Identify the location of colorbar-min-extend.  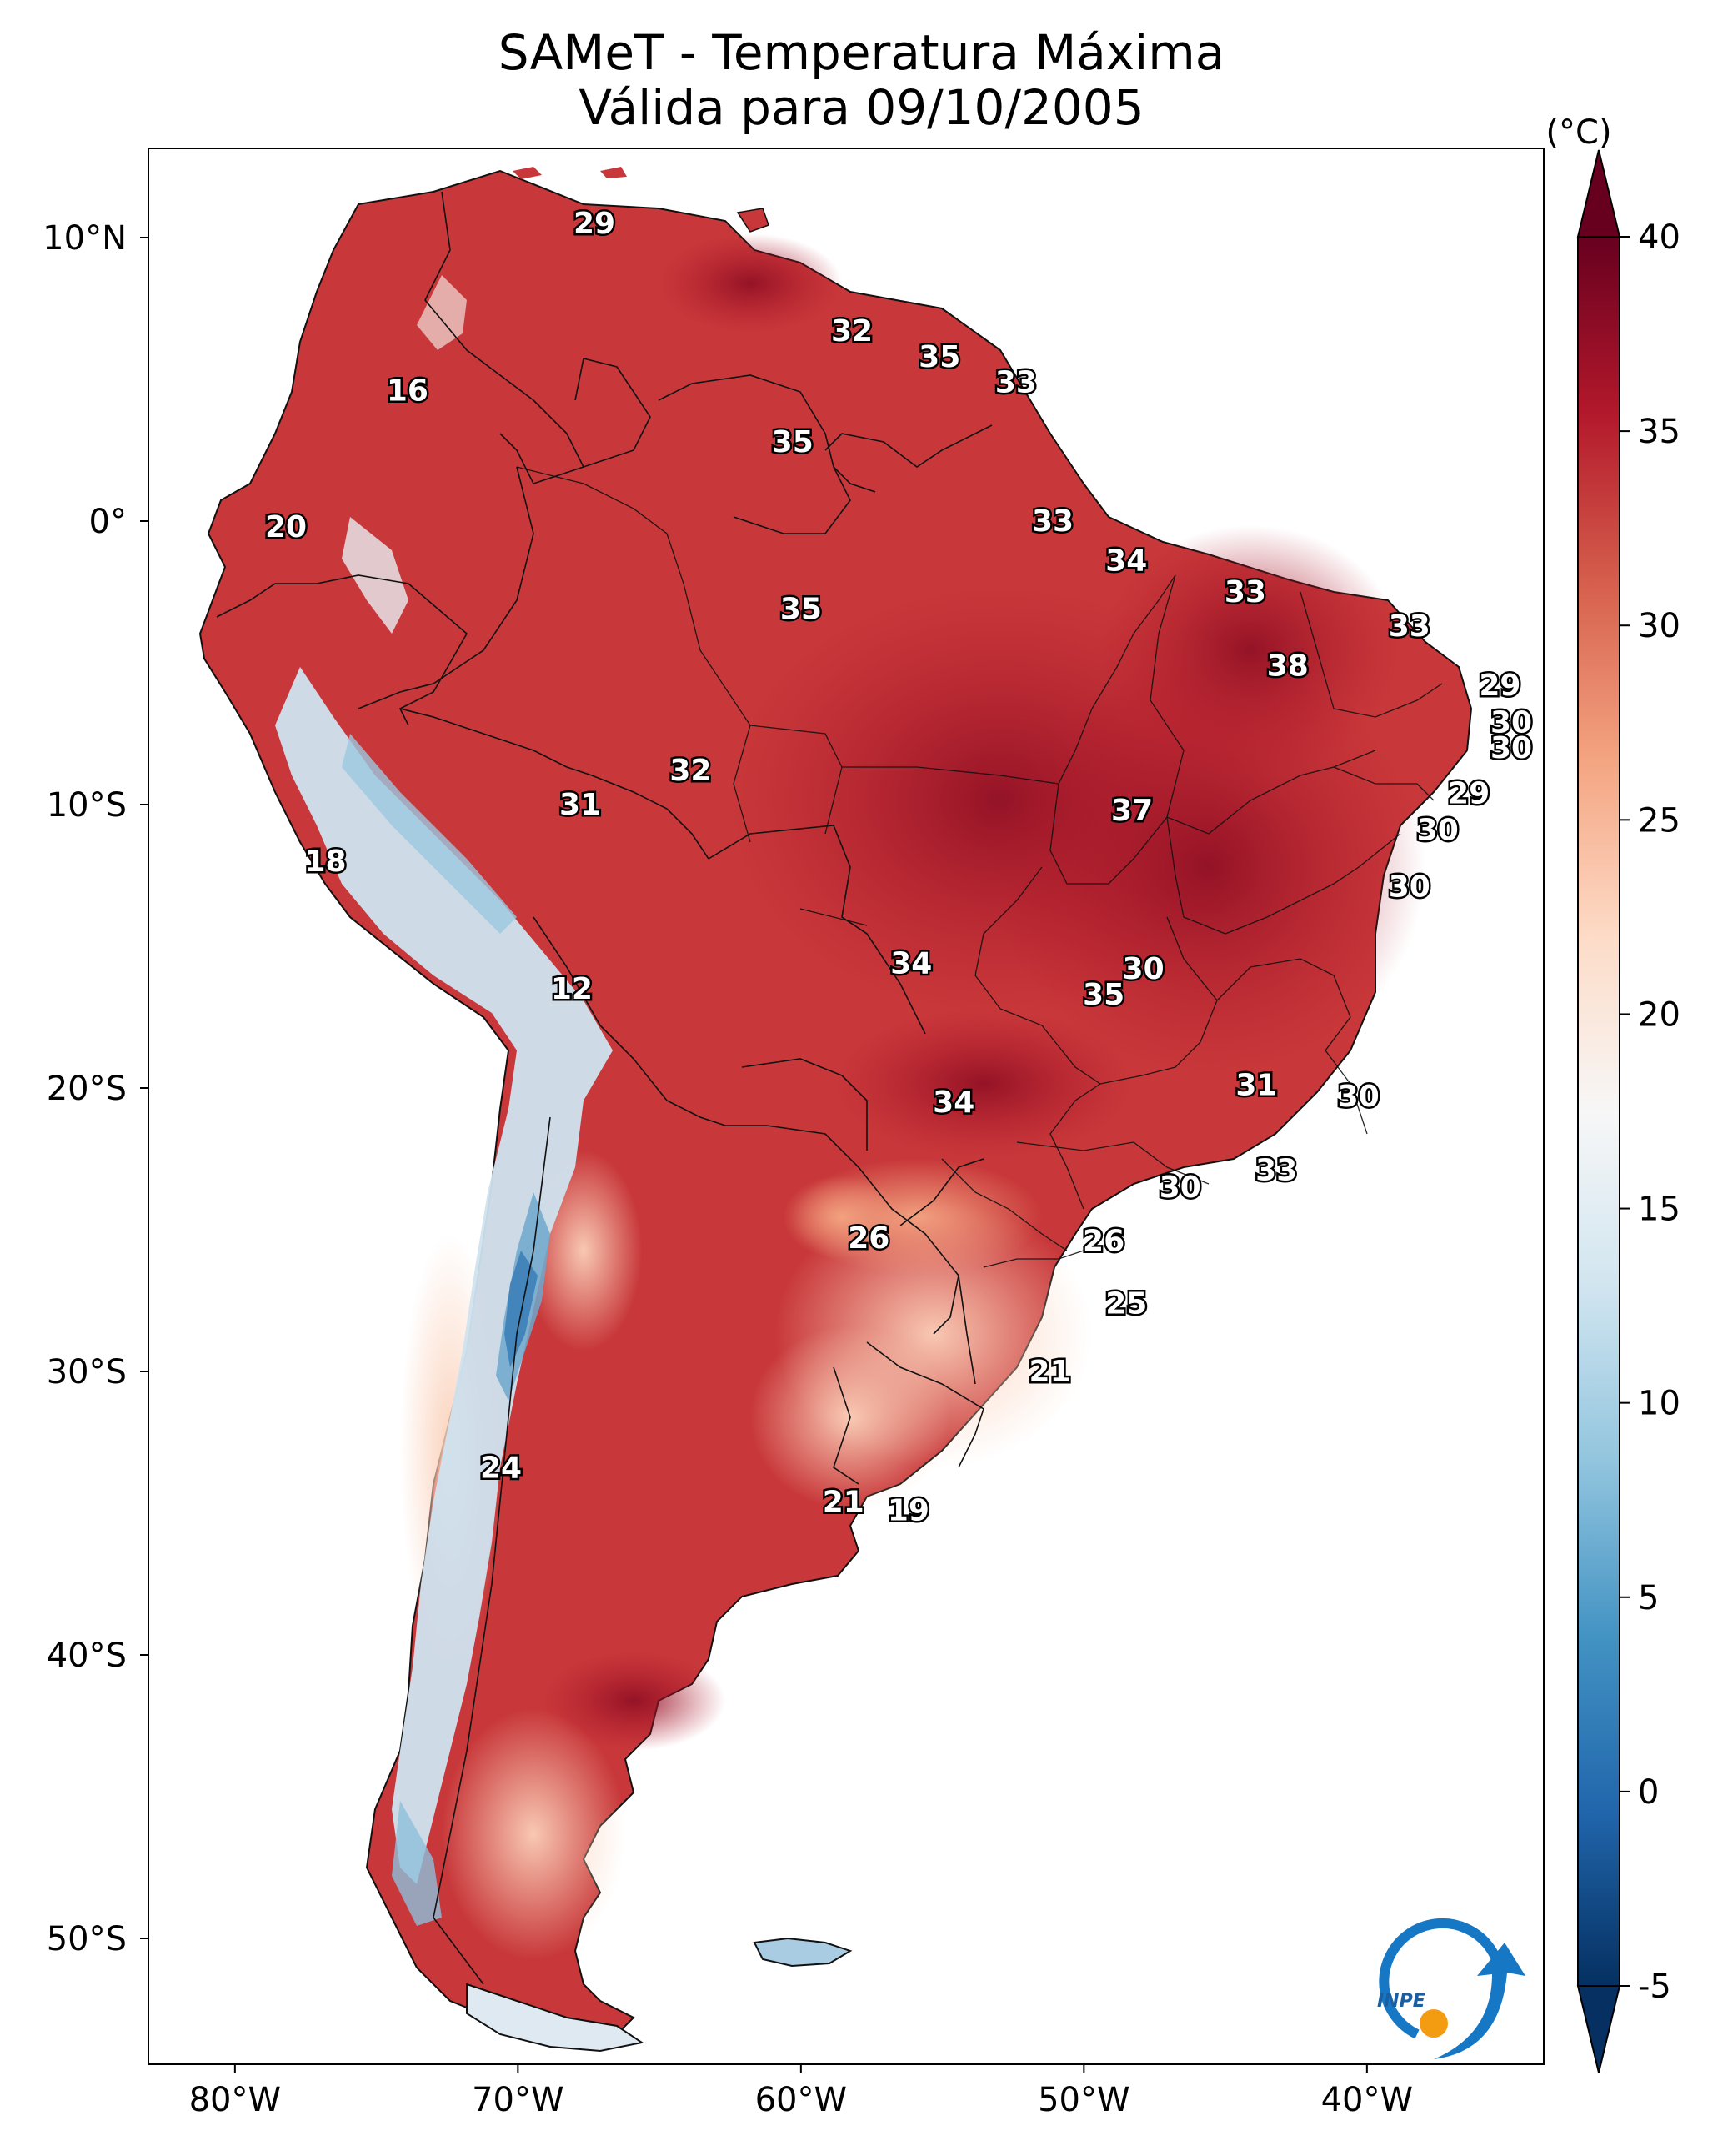
(1598, 2029).